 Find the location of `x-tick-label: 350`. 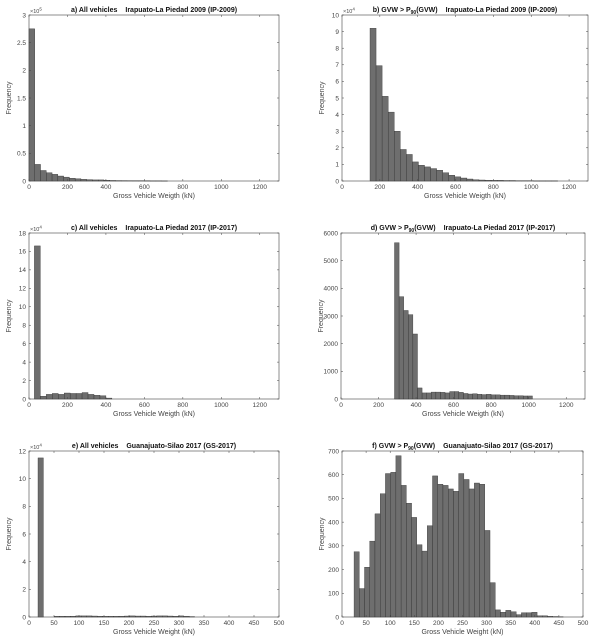

x-tick-label: 350 is located at coordinates (510, 623).